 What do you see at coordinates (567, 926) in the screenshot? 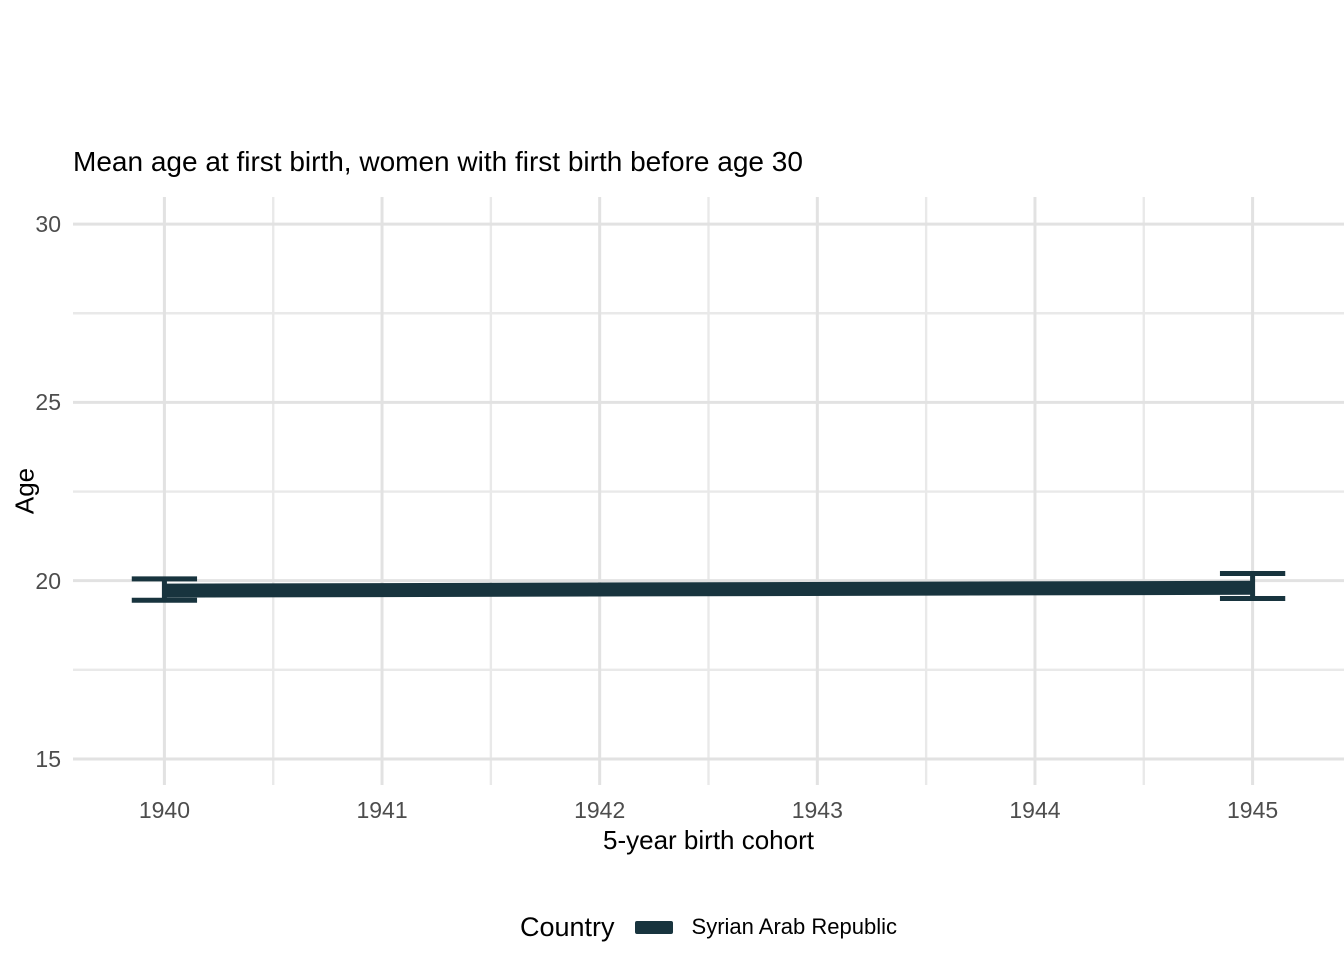
I see `legend-title: Country` at bounding box center [567, 926].